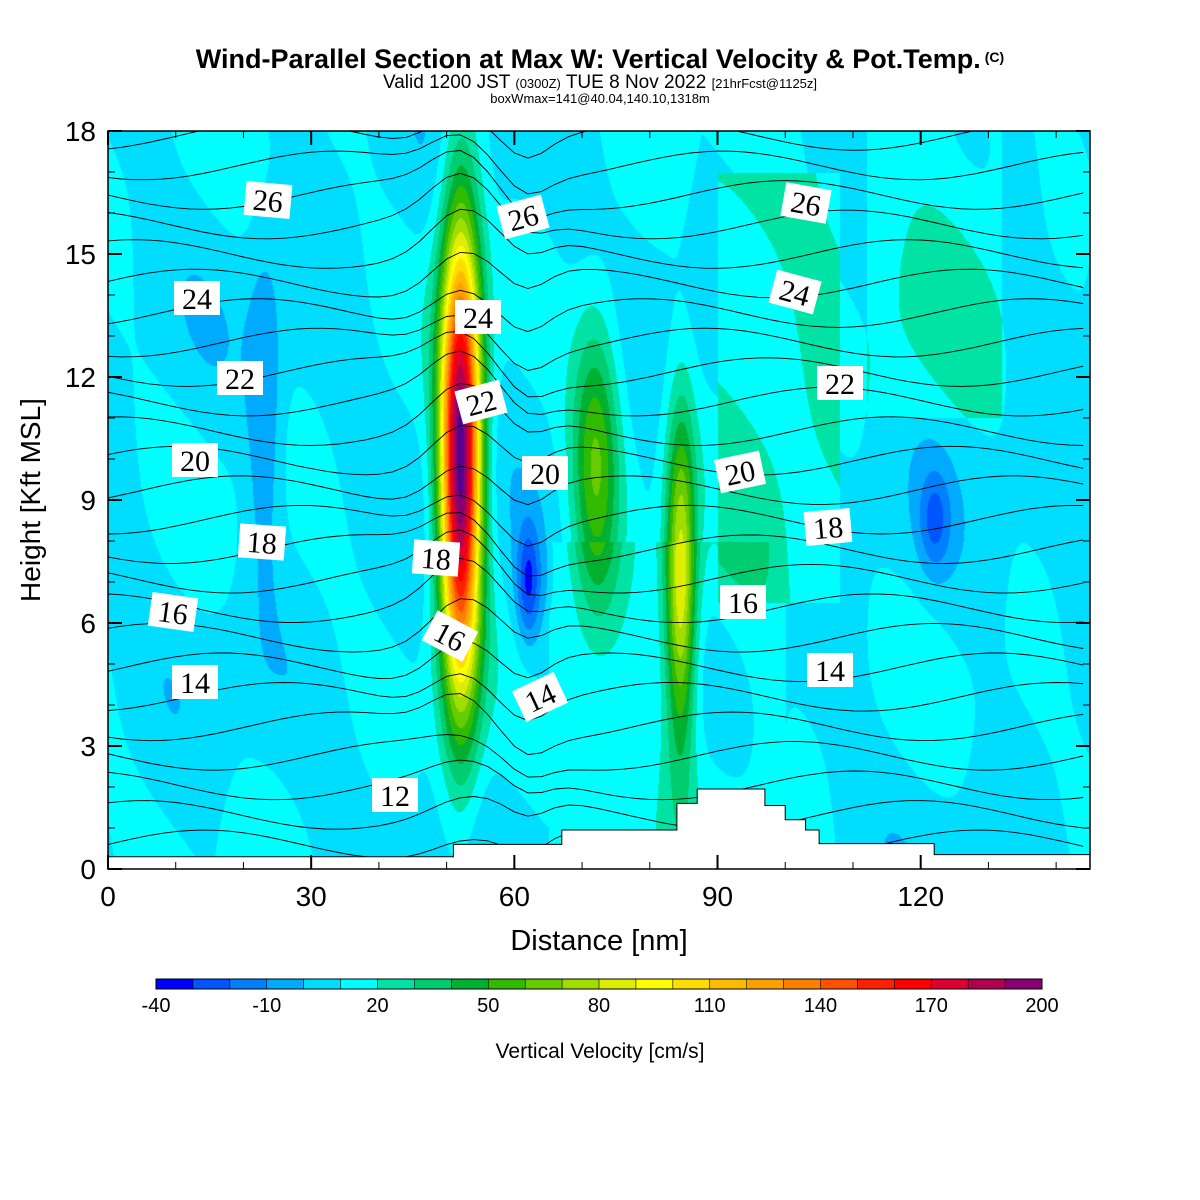 The image size is (1200, 1200). I want to click on x-tick-label: 120, so click(920, 896).